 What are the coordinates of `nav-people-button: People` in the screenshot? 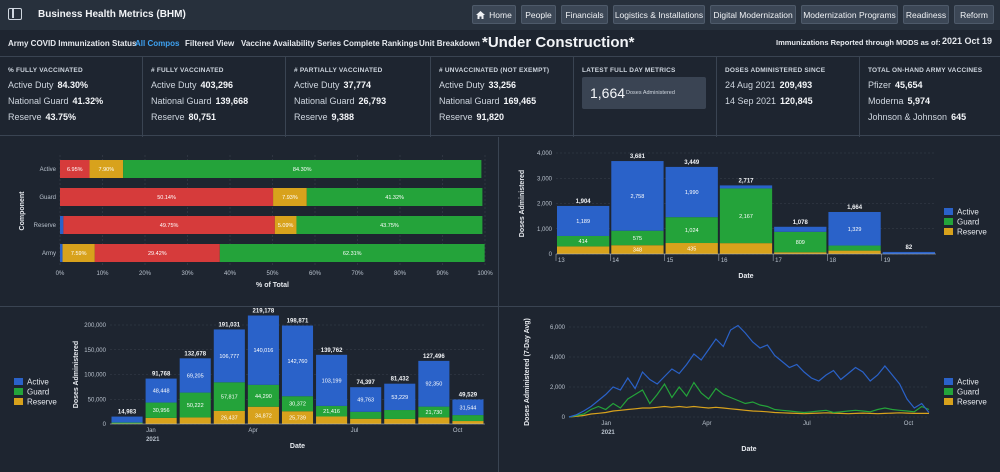 It's located at (538, 14).